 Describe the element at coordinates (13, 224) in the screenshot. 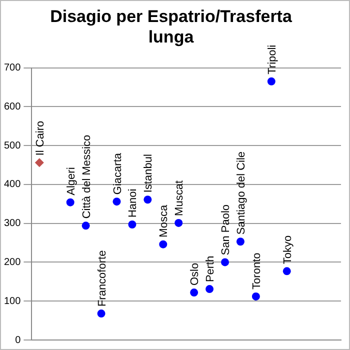

I see `y-tick-label: 300` at that location.